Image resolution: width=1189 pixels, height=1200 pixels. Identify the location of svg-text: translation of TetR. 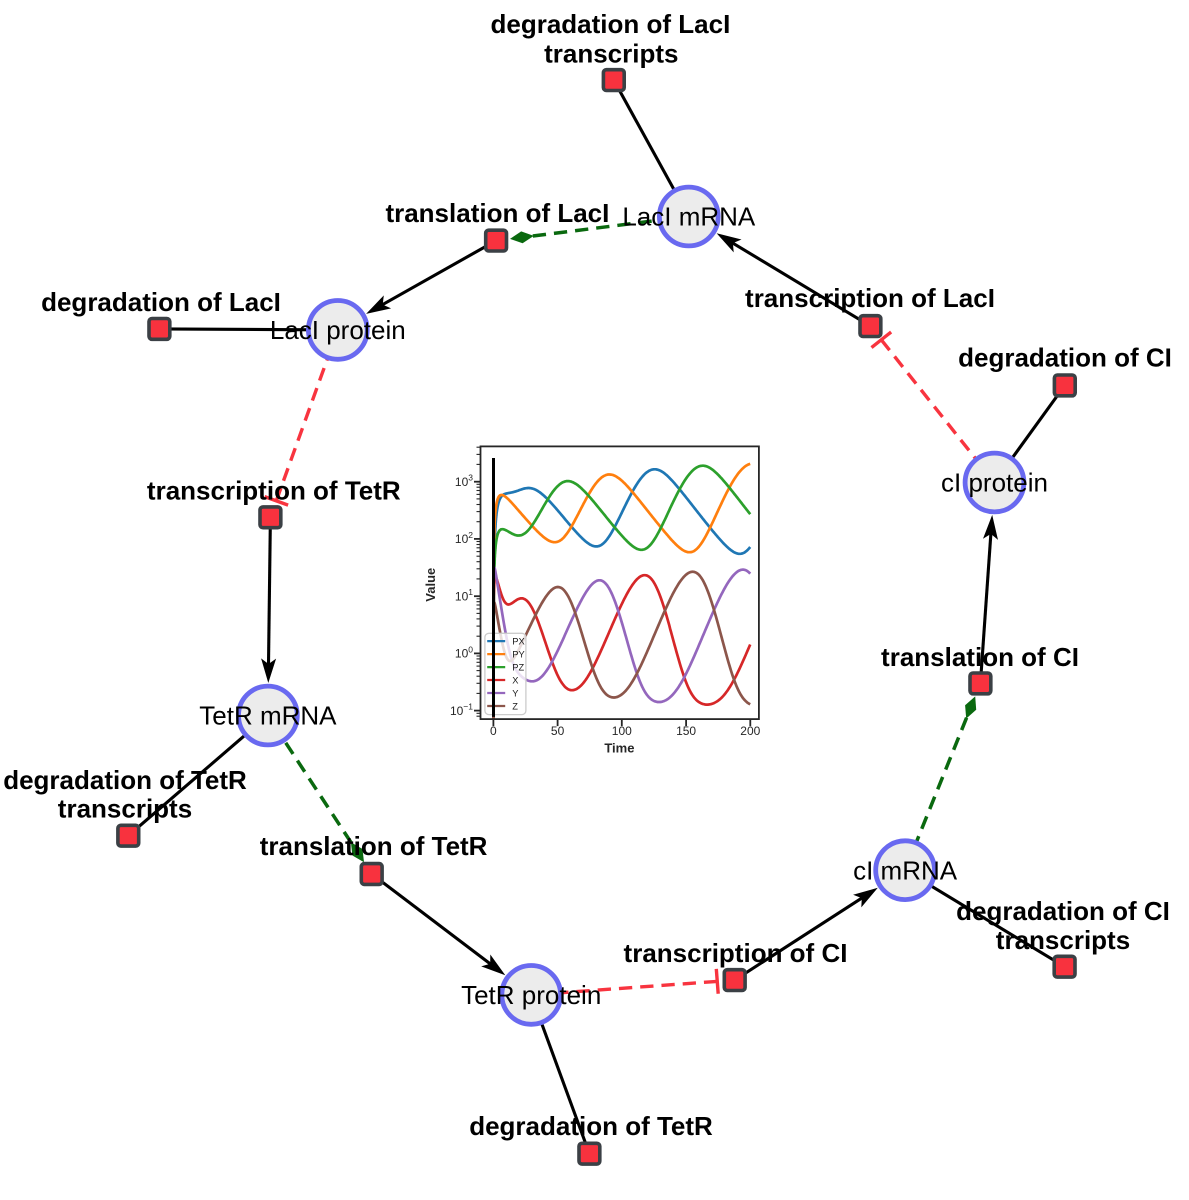
(374, 846).